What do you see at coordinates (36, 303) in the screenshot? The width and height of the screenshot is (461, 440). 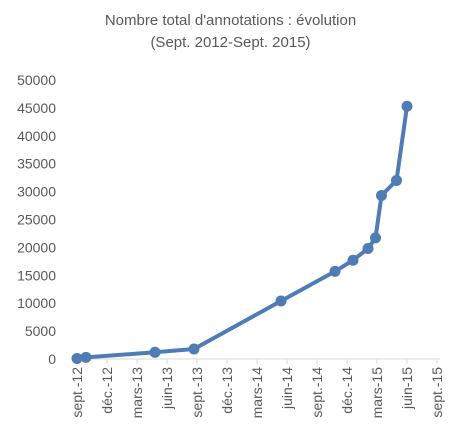 I see `y-tick-label: 10000` at bounding box center [36, 303].